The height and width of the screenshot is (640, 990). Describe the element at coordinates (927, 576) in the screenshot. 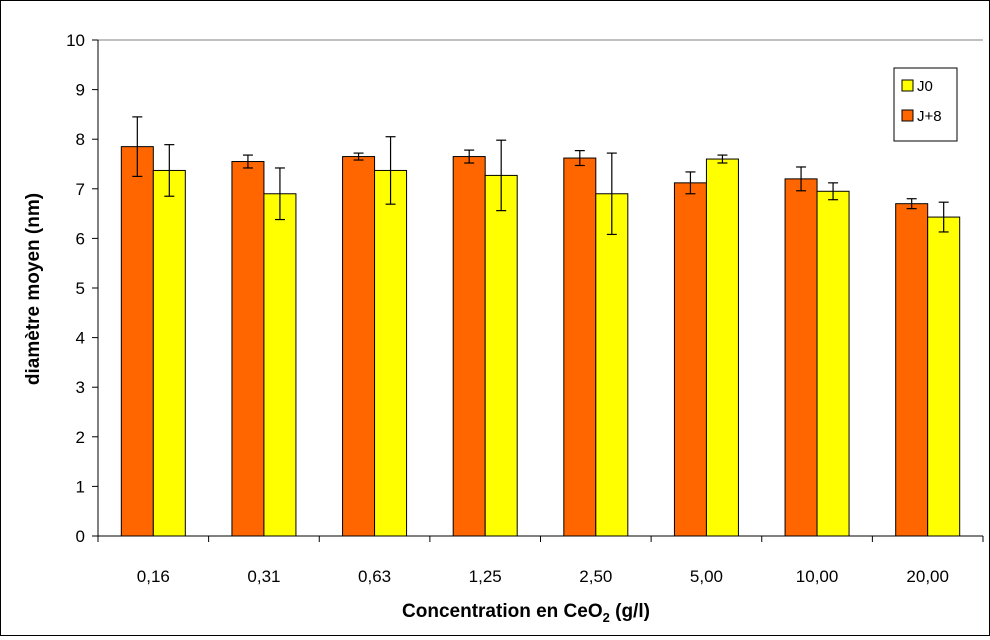

I see `x-tick-label: 20,00` at that location.